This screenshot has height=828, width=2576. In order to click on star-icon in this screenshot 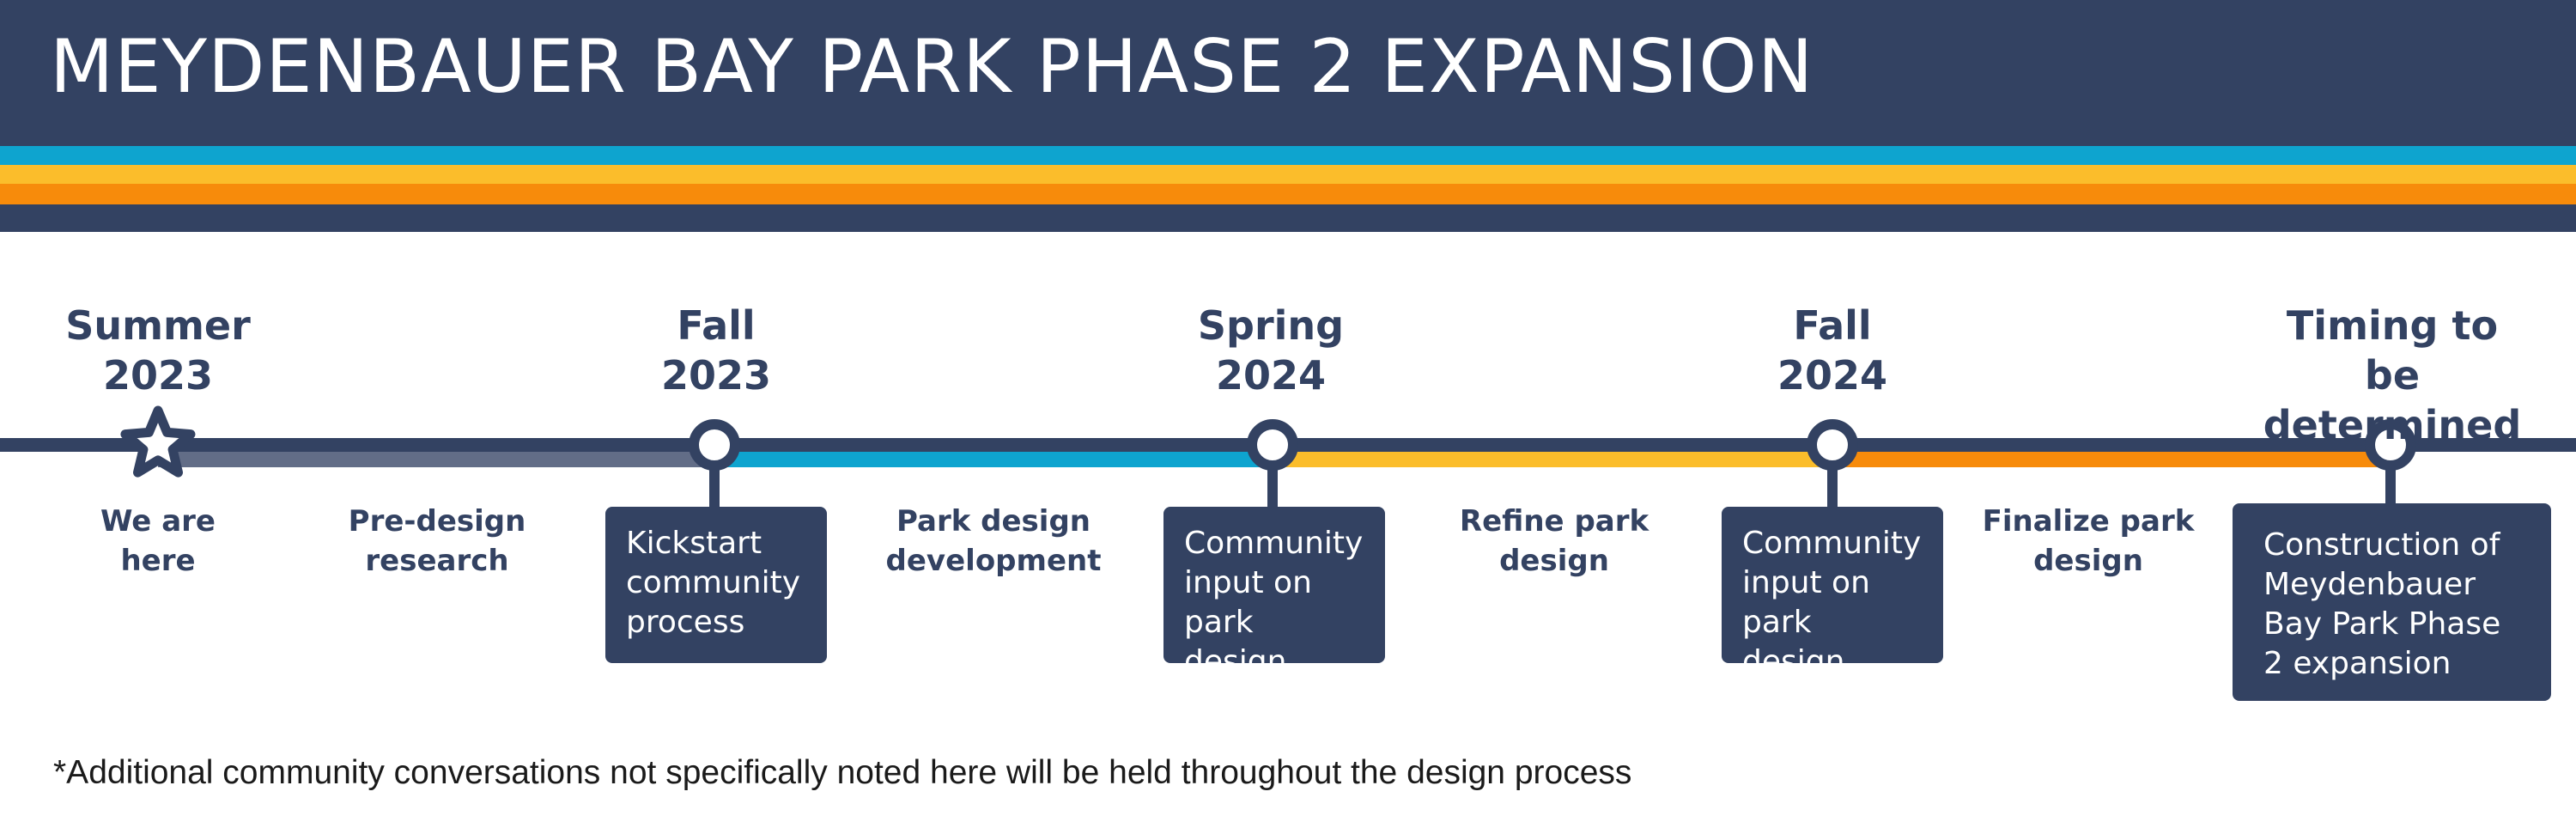, I will do `click(158, 442)`.